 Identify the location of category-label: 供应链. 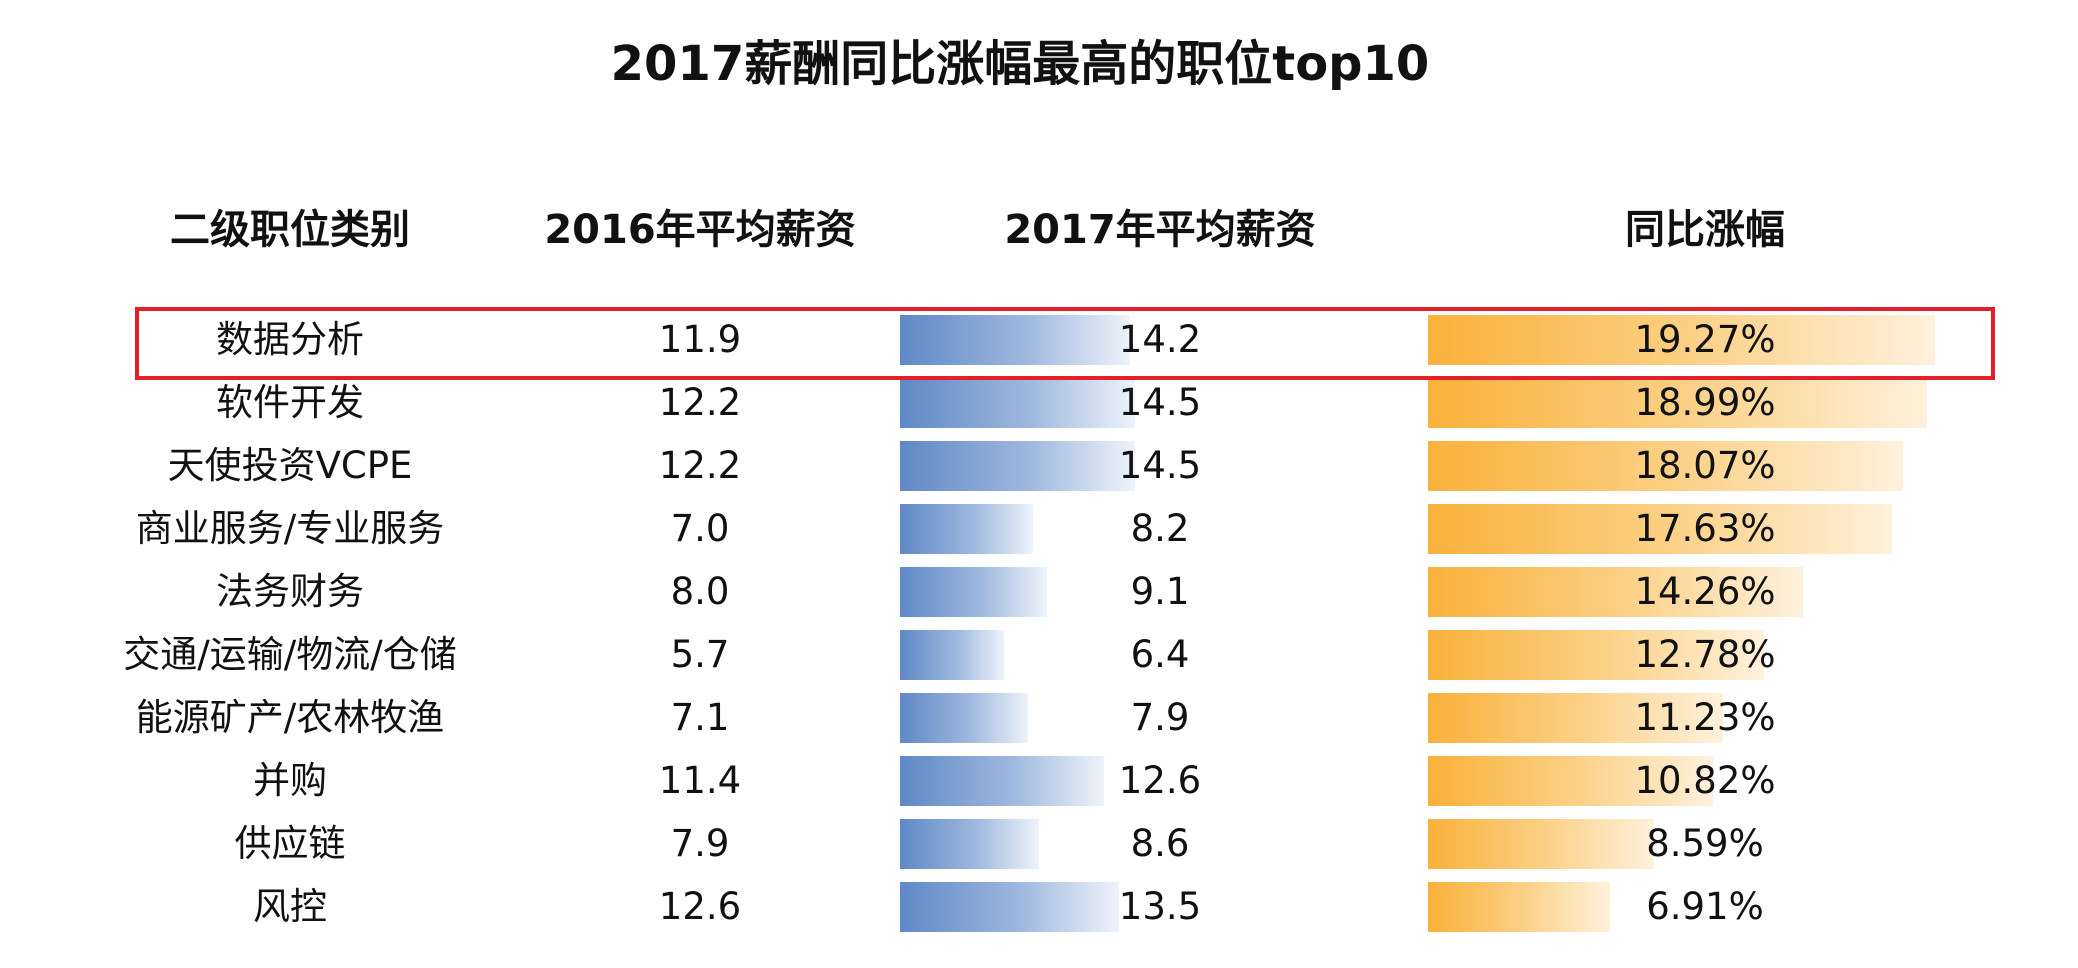
(290, 843).